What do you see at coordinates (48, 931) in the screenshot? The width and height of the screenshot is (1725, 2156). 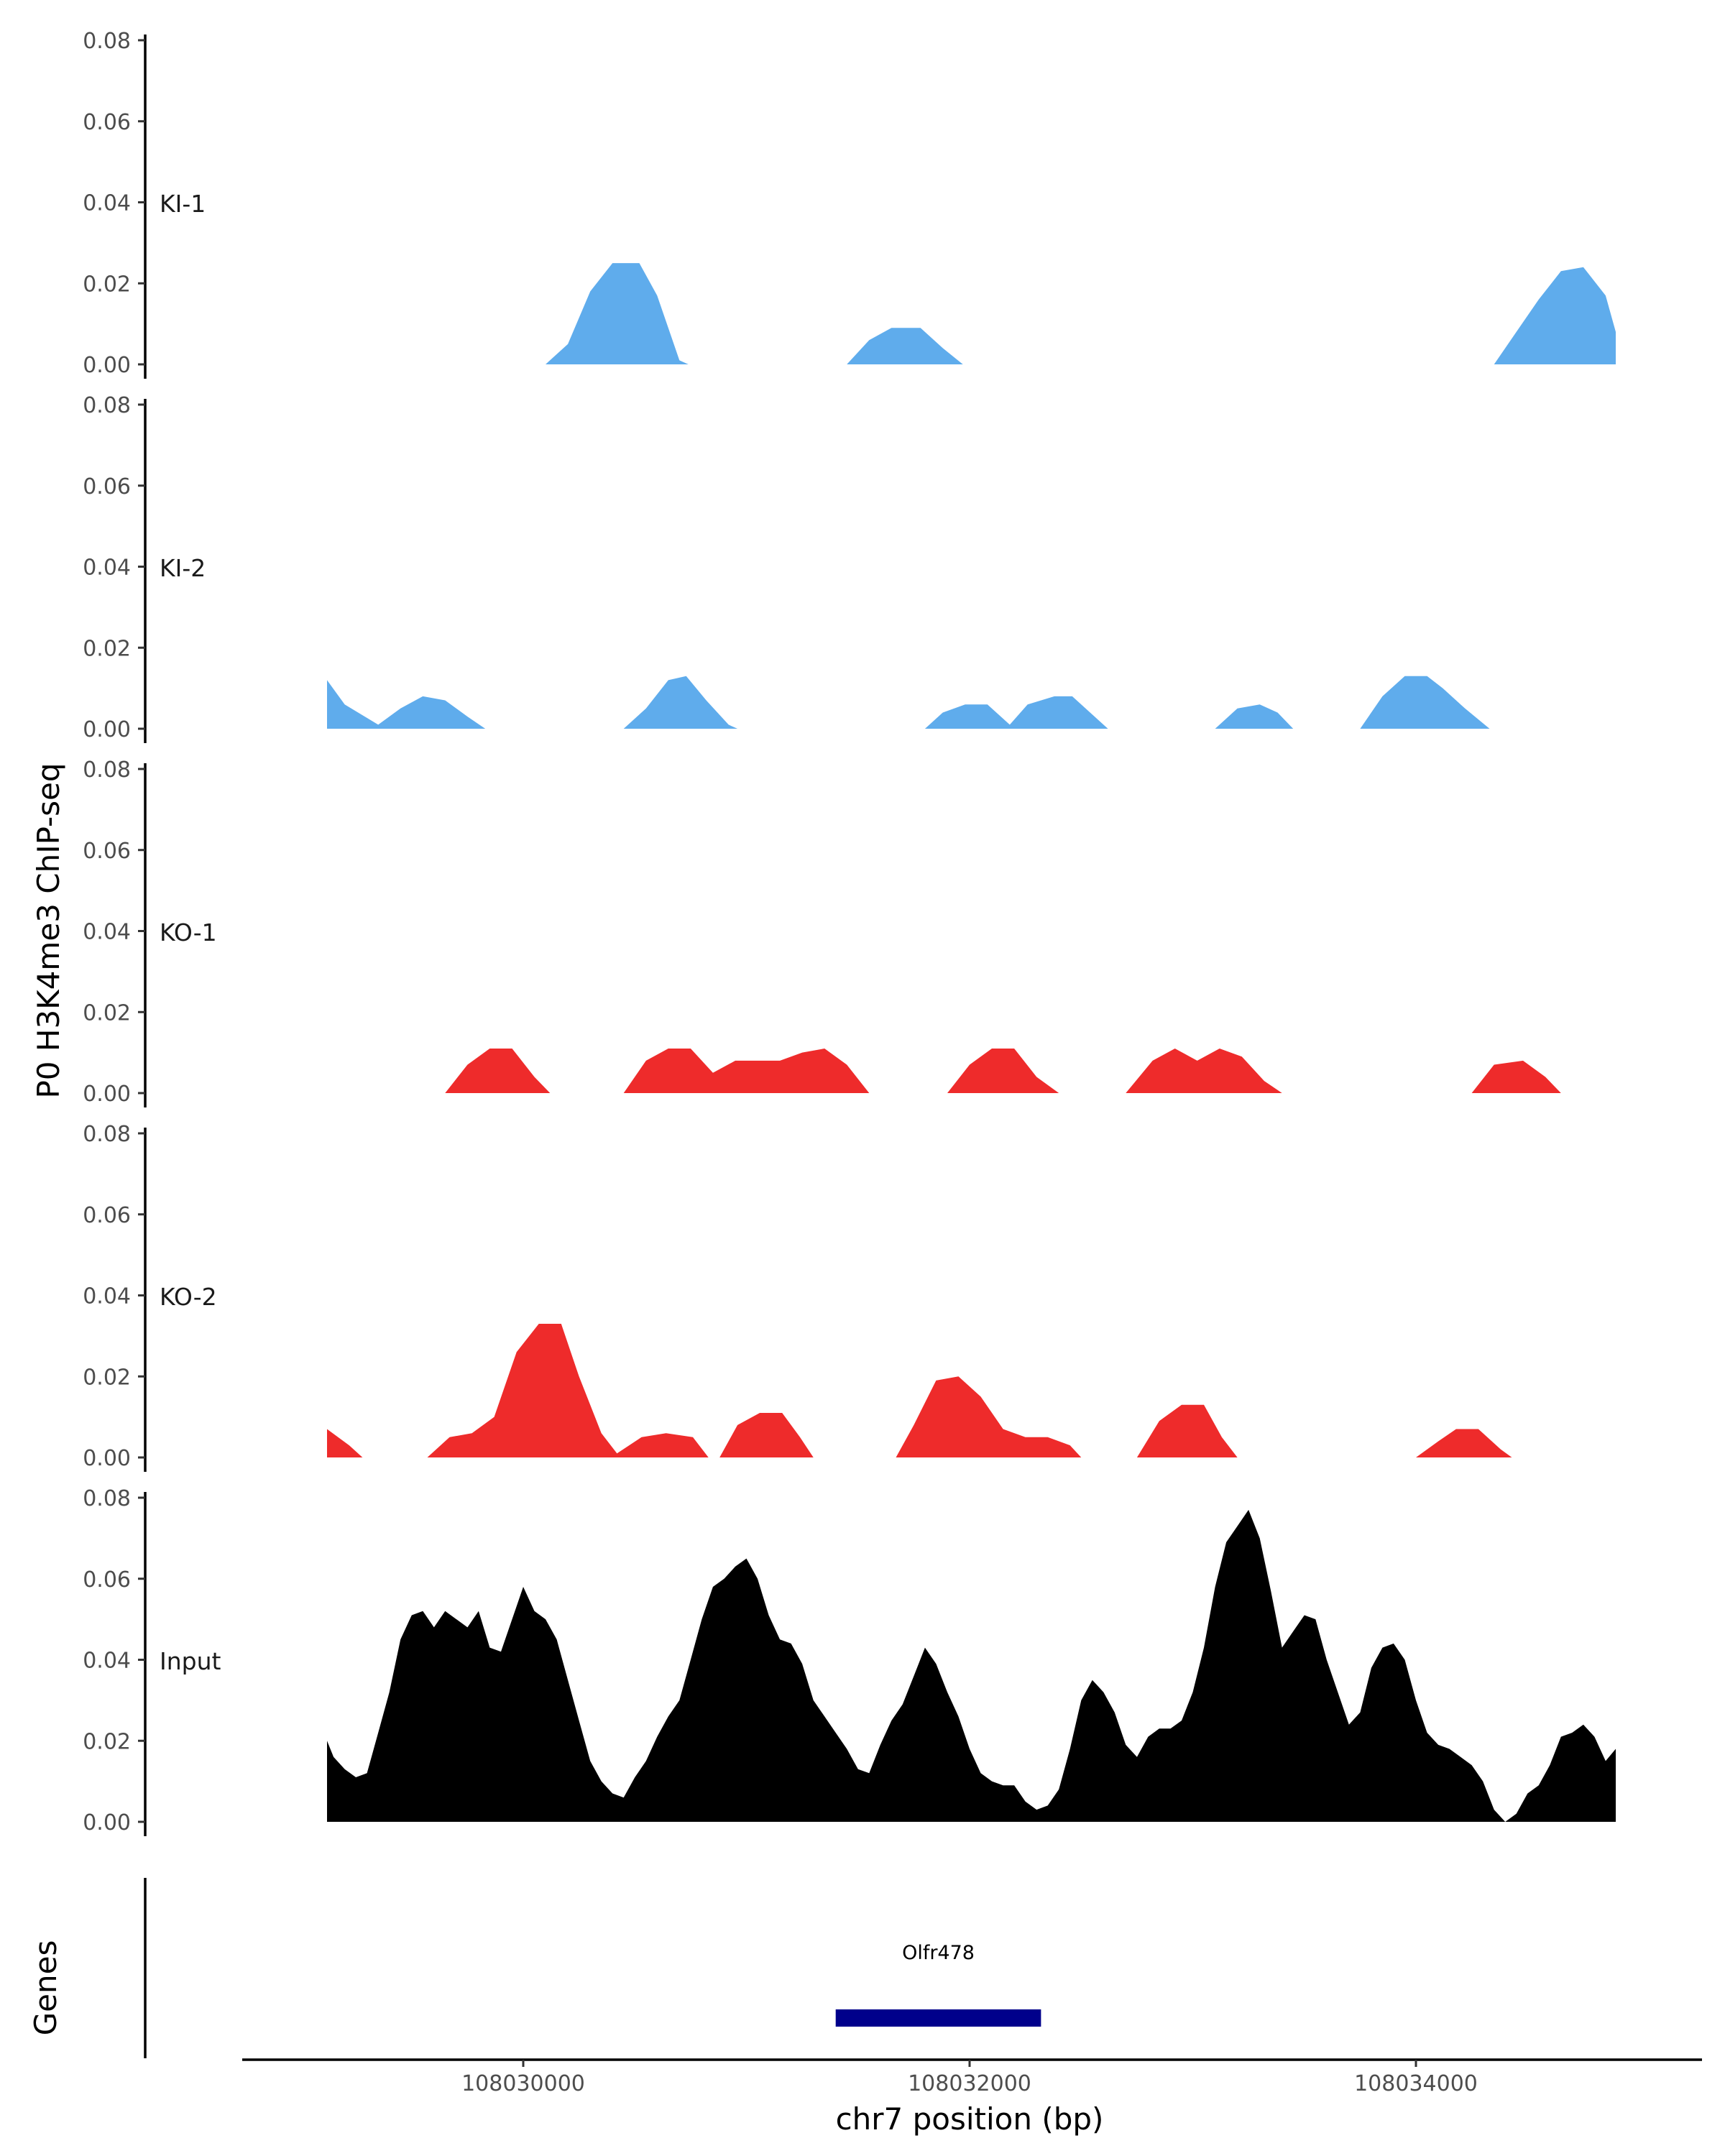 I see `y-axis-title: P0 H3K4me3 ChIP-seq` at bounding box center [48, 931].